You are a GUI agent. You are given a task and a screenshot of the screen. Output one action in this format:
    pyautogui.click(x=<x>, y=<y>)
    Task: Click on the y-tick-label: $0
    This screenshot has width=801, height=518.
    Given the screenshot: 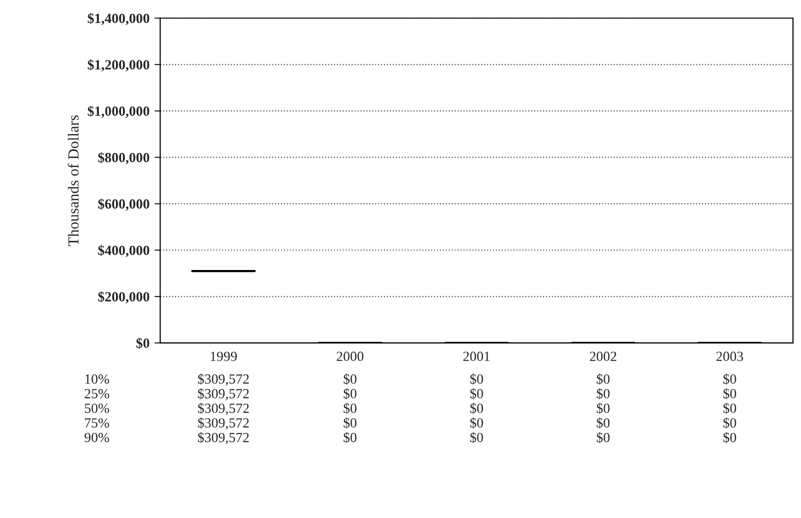 What is the action you would take?
    pyautogui.click(x=143, y=343)
    